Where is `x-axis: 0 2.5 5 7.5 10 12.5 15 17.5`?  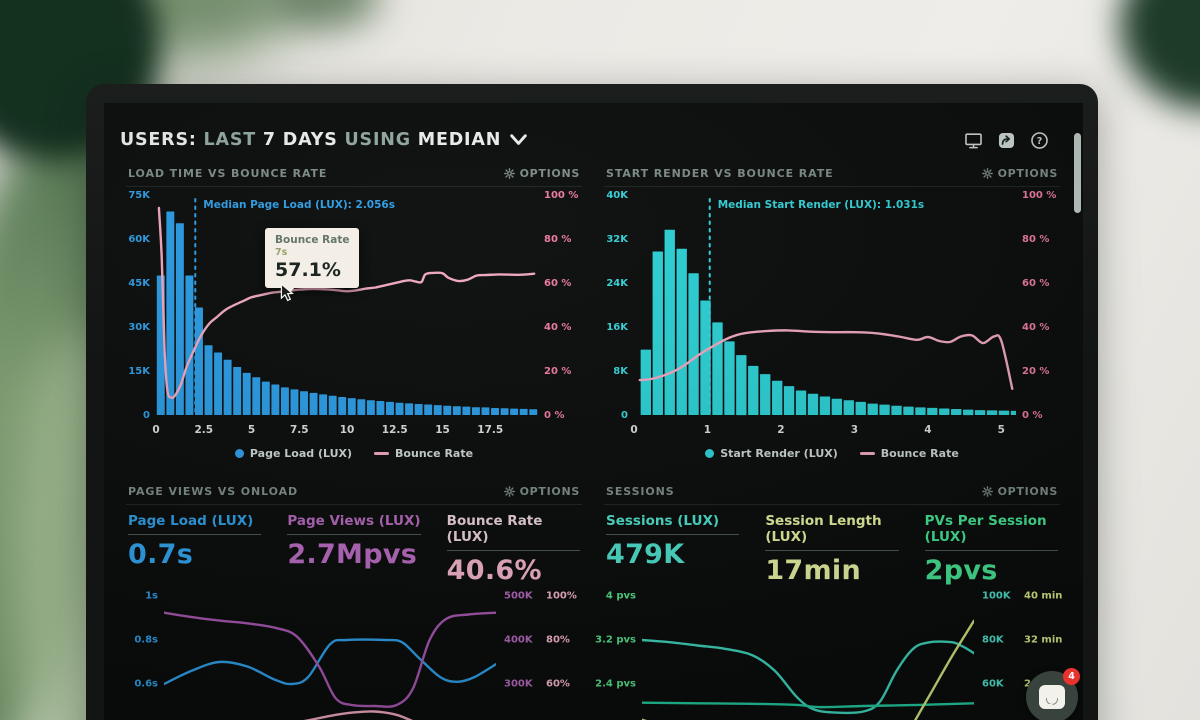 x-axis: 0 2.5 5 7.5 10 12.5 15 17.5 is located at coordinates (345, 431).